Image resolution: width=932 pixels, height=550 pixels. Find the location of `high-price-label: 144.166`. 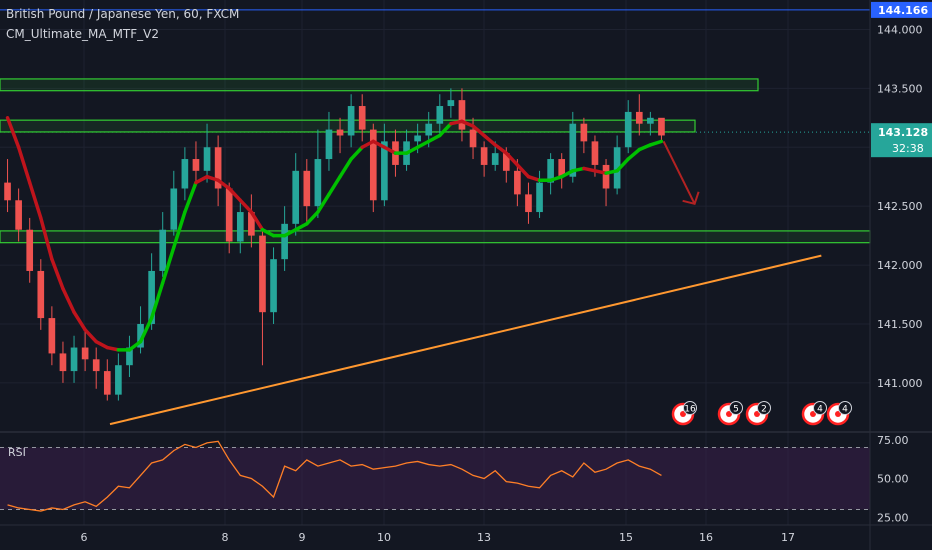

high-price-label: 144.166 is located at coordinates (903, 10).